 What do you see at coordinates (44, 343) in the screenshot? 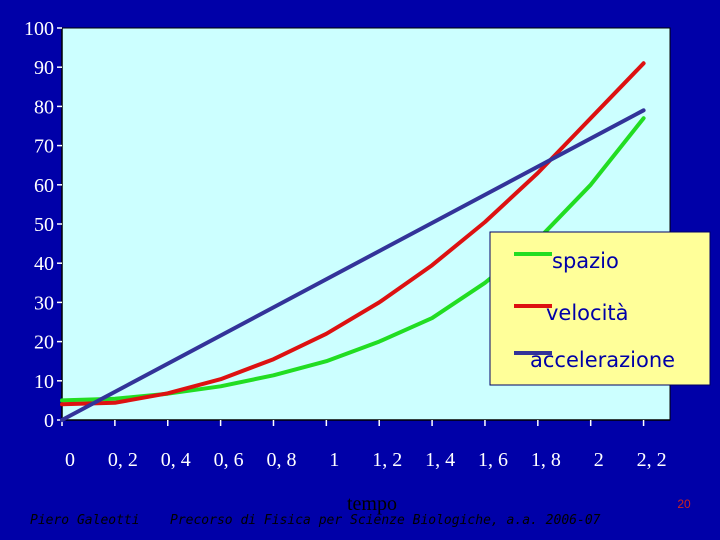
I see `y-tick-label: 20` at bounding box center [44, 343].